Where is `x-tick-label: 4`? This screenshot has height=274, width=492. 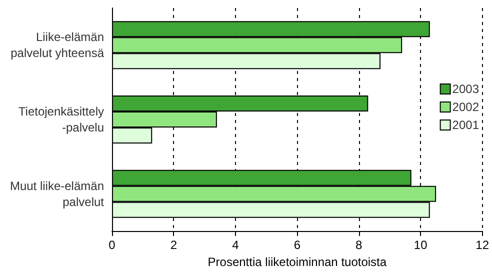 x-tick-label: 4 is located at coordinates (236, 245).